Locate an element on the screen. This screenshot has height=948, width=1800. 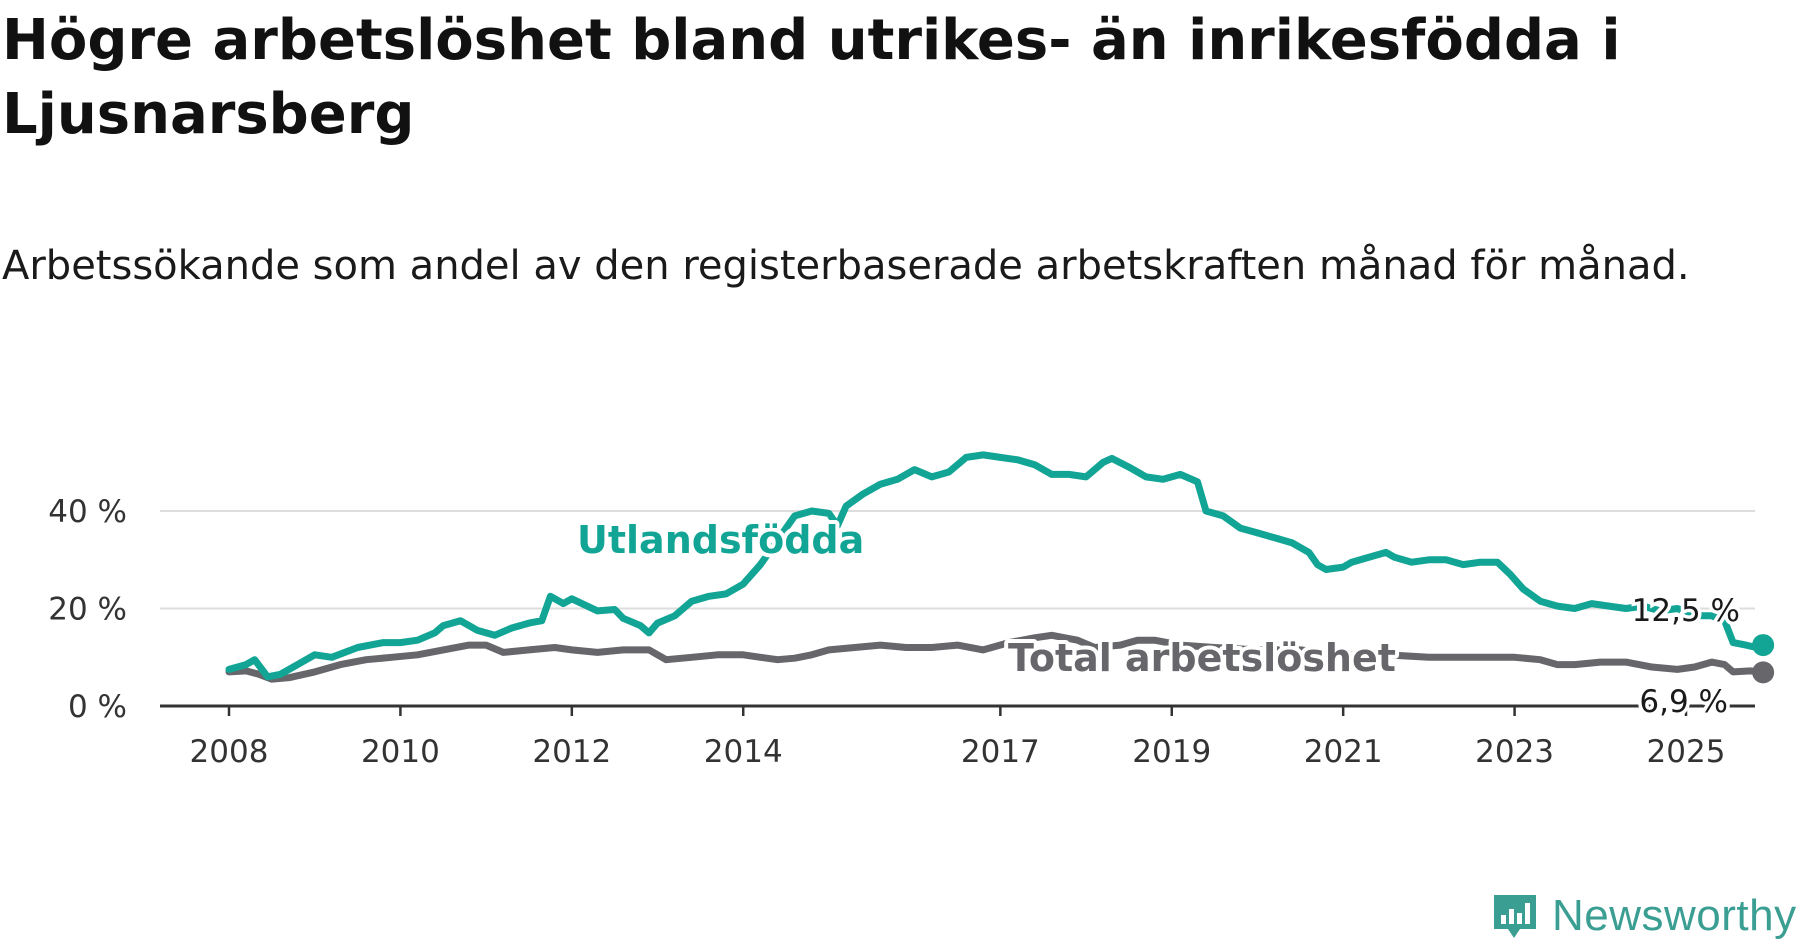
end-label-total: 6,9 % is located at coordinates (1683, 702).